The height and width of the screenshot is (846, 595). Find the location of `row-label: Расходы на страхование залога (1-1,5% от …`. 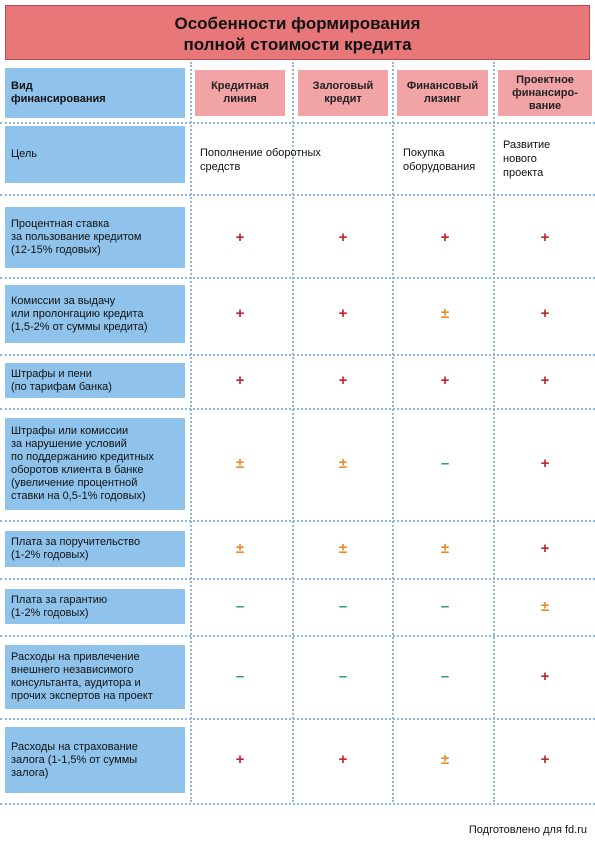

row-label: Расходы на страхование залога (1-1,5% от … is located at coordinates (95, 760).